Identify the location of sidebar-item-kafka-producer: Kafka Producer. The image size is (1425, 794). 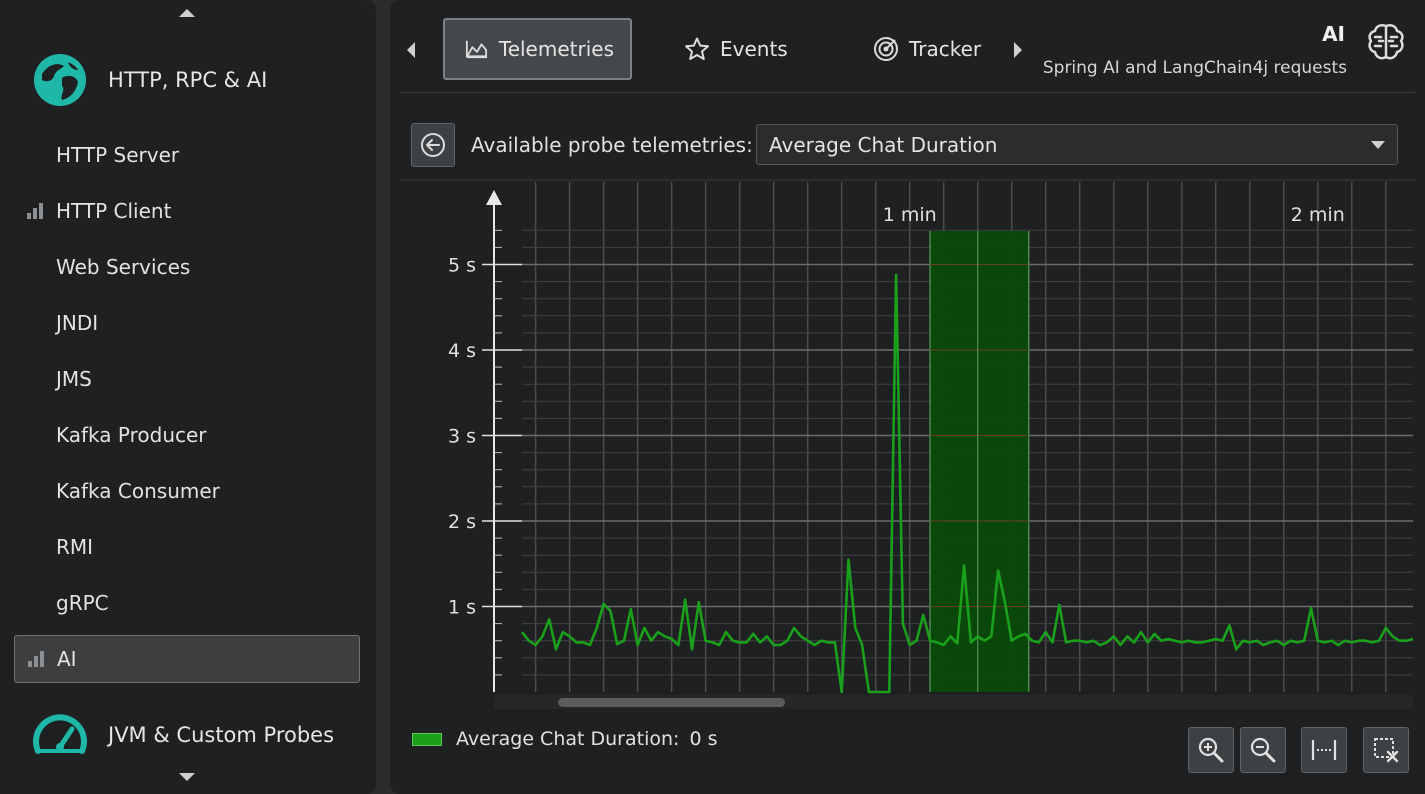
(187, 435).